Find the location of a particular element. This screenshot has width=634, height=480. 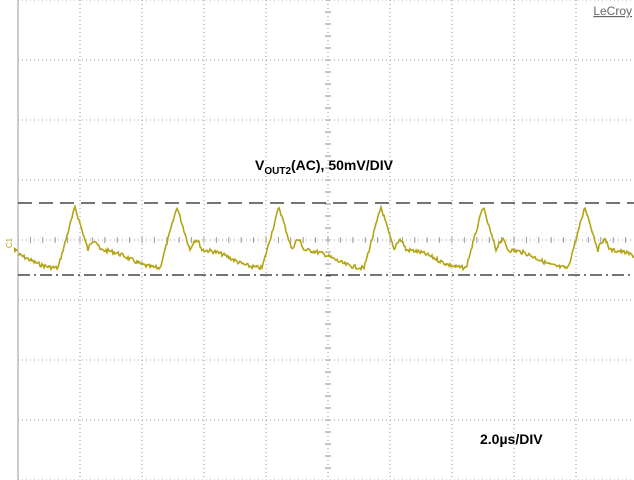

channel-marker is located at coordinates (16, 250).